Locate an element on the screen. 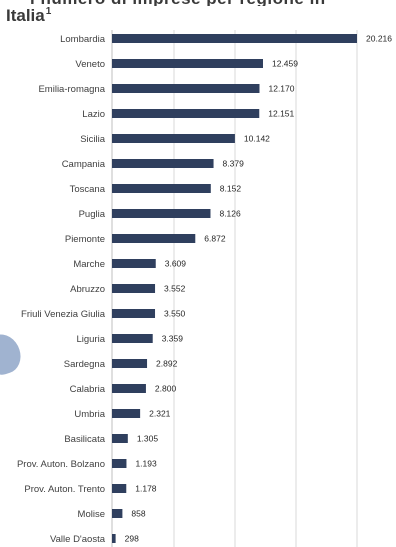 This screenshot has height=547, width=396. category-label-1: Lombardia is located at coordinates (83, 39).